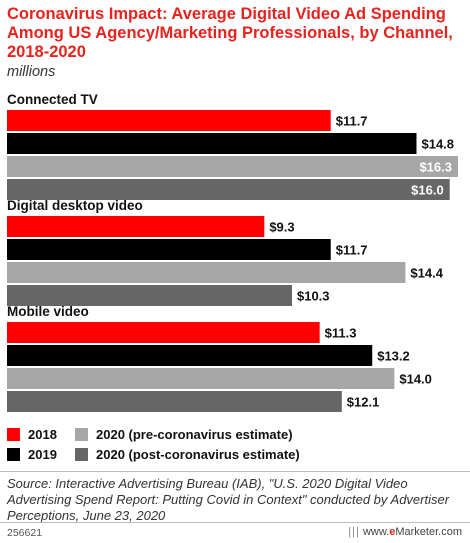 The height and width of the screenshot is (543, 470). What do you see at coordinates (48, 311) in the screenshot?
I see `category-label-mobile-video: Mobile video` at bounding box center [48, 311].